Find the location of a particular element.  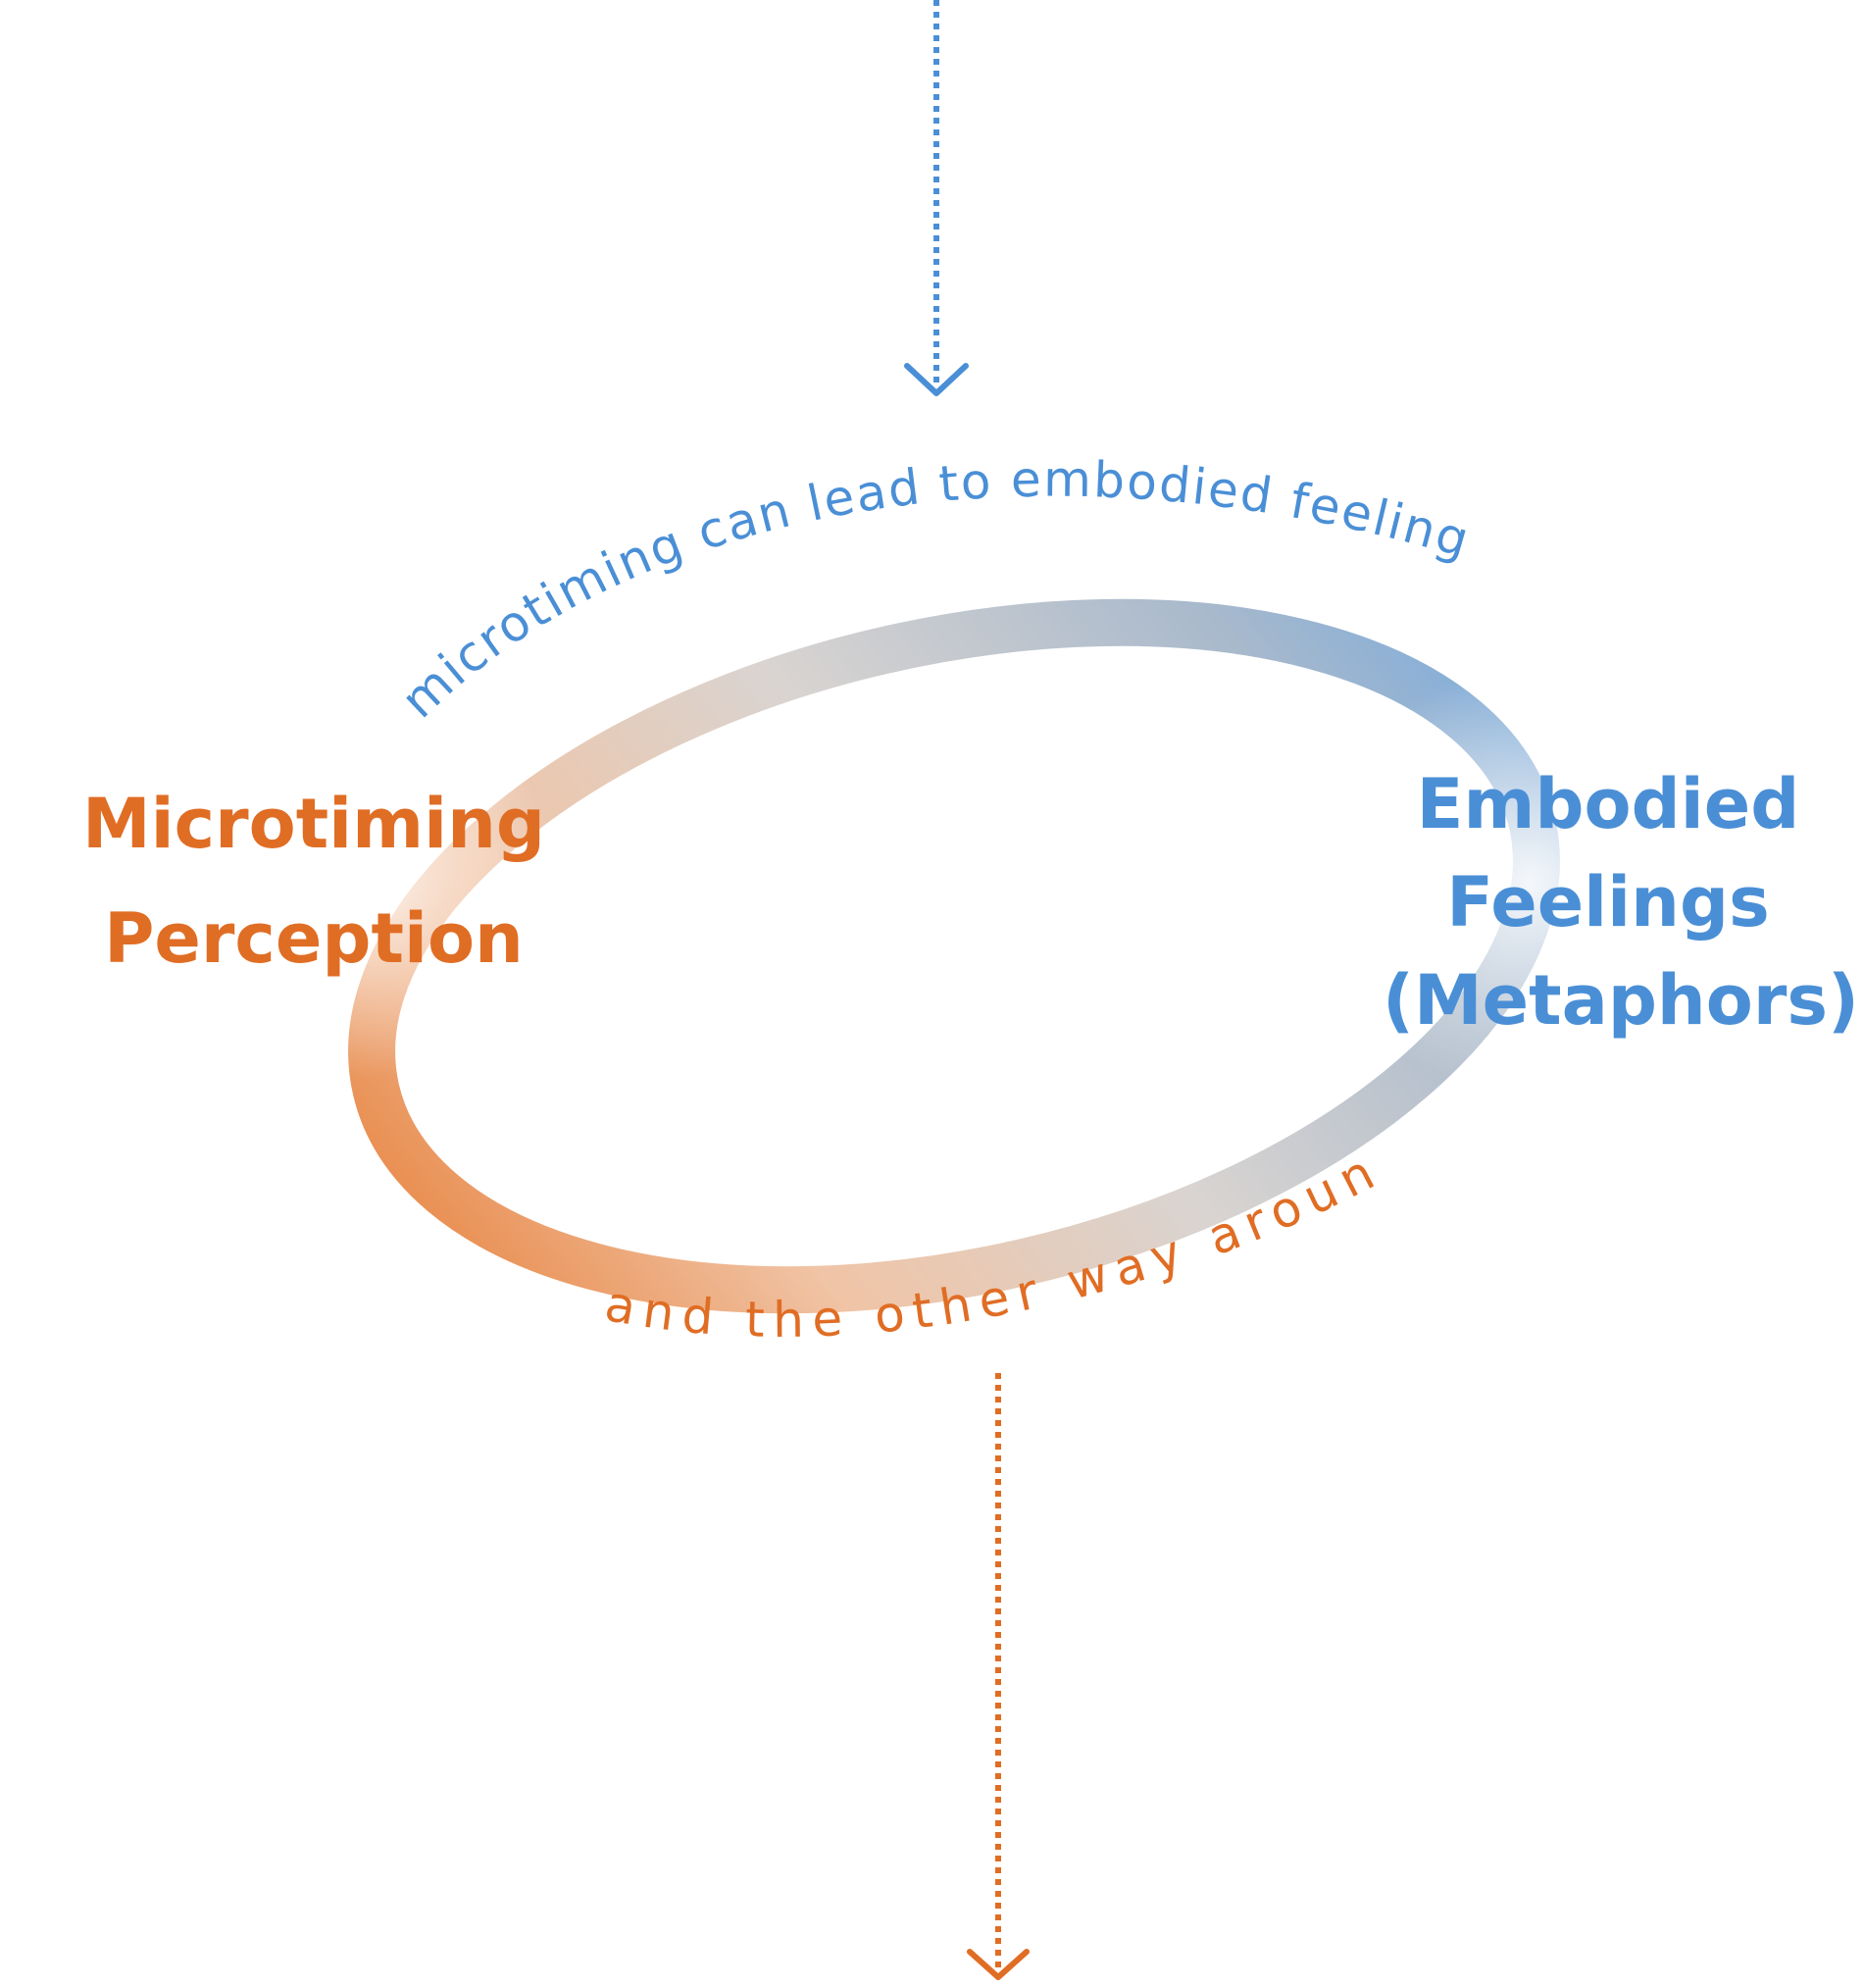

node-microtiming-perception: Microtiming Perception is located at coordinates (313, 904).